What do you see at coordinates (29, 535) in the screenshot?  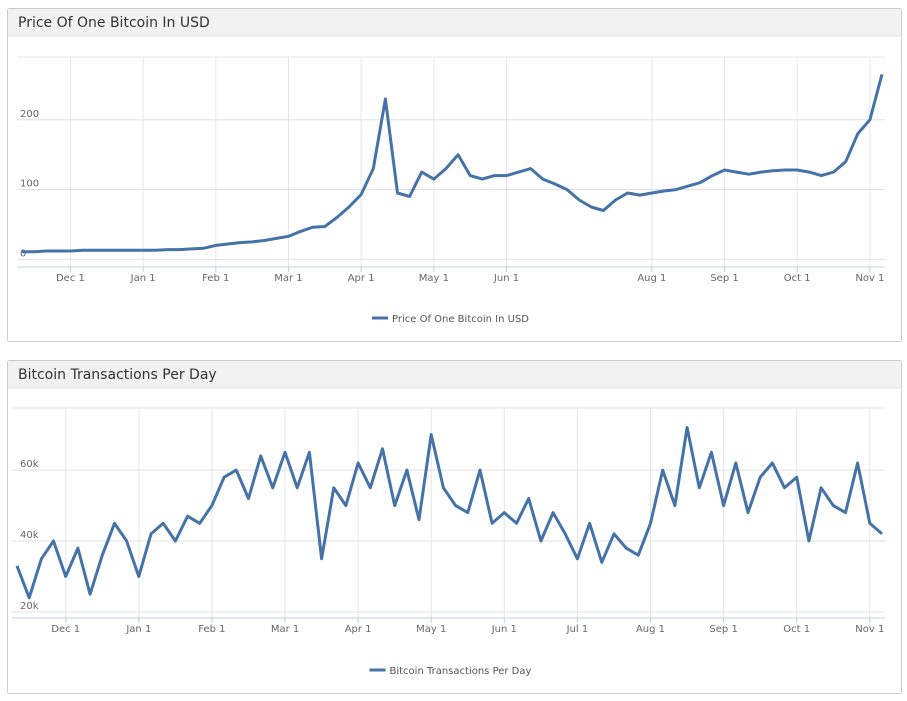 I see `y-tick-label: 40k` at bounding box center [29, 535].